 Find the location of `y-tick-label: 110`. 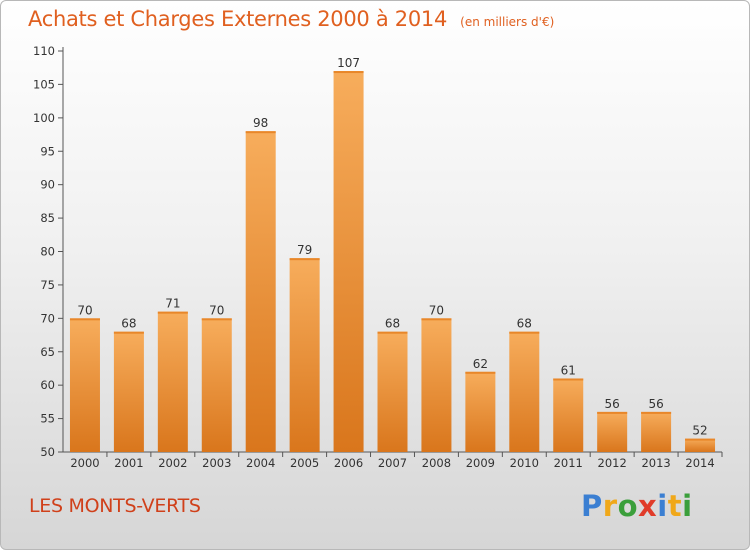

y-tick-label: 110 is located at coordinates (44, 51).